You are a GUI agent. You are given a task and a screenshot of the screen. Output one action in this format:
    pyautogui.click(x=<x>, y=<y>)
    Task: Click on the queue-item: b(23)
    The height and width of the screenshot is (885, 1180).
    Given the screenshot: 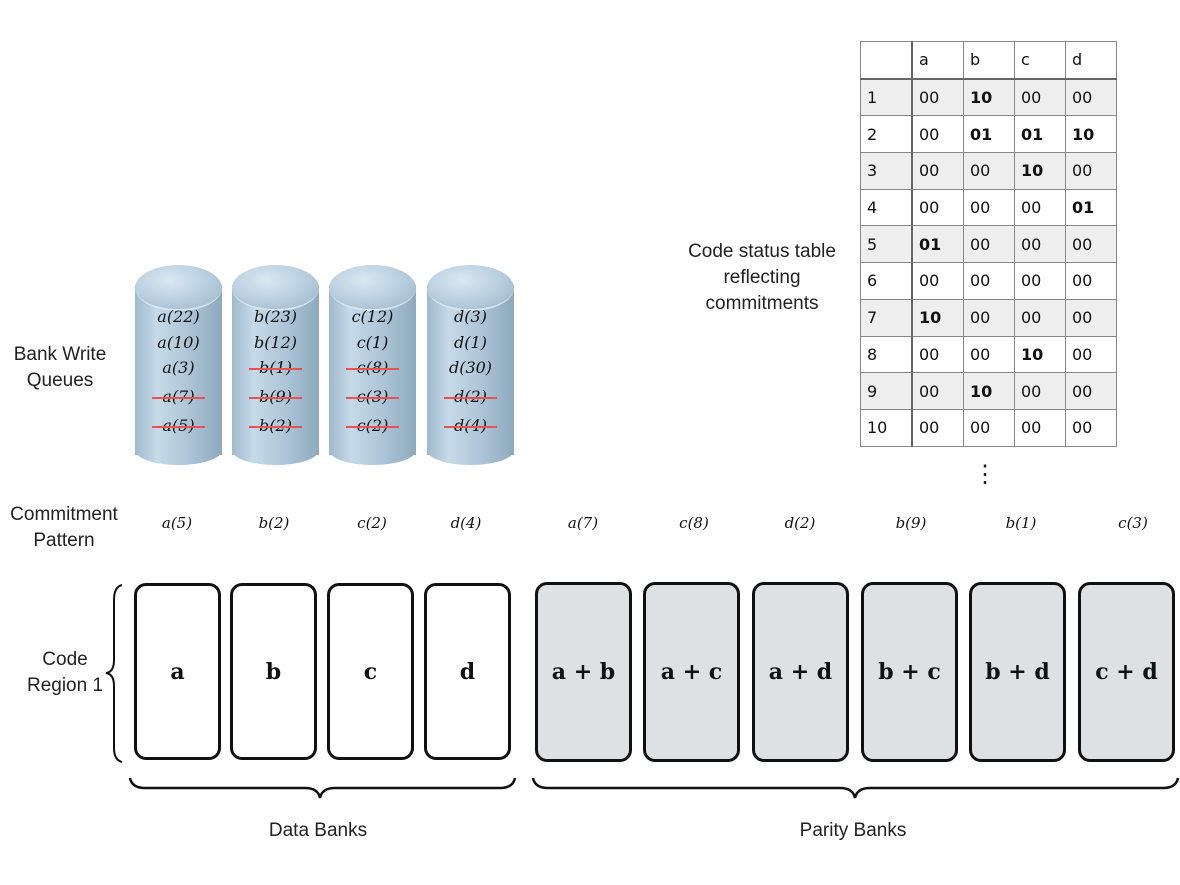 What is the action you would take?
    pyautogui.click(x=275, y=316)
    